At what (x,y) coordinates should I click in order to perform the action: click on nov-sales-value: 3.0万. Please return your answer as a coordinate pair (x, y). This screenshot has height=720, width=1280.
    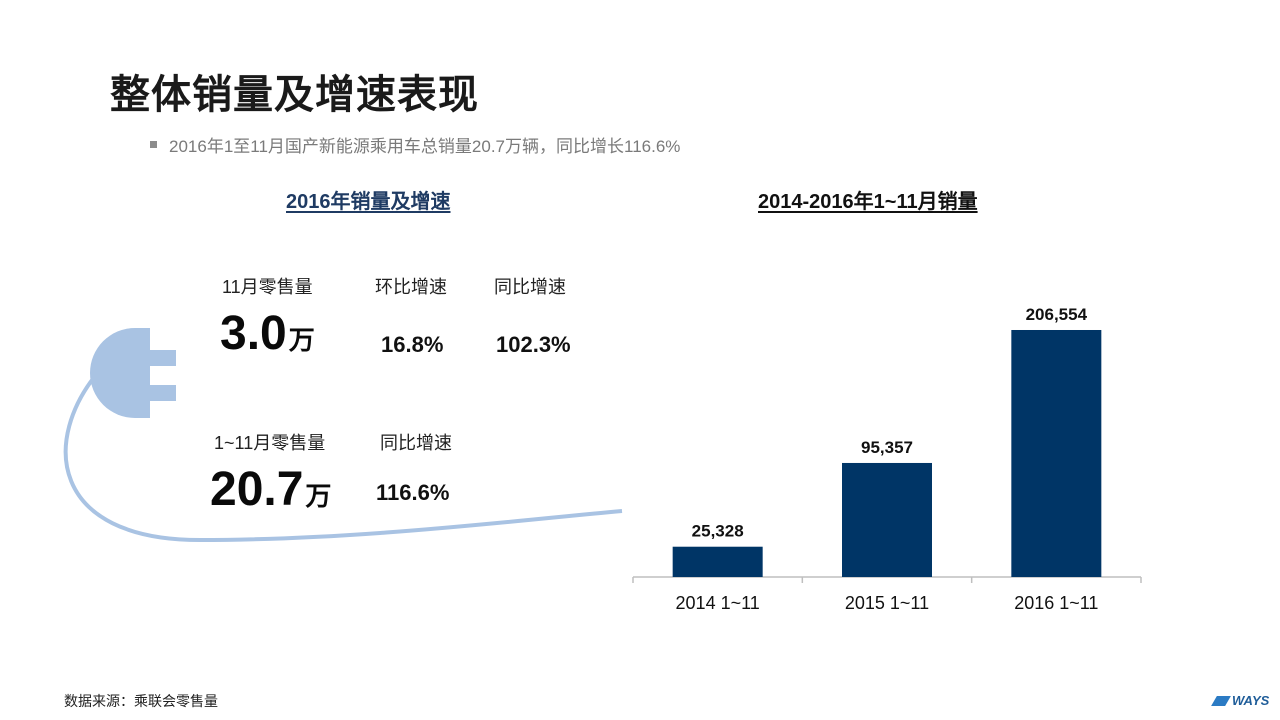
    Looking at the image, I should click on (267, 333).